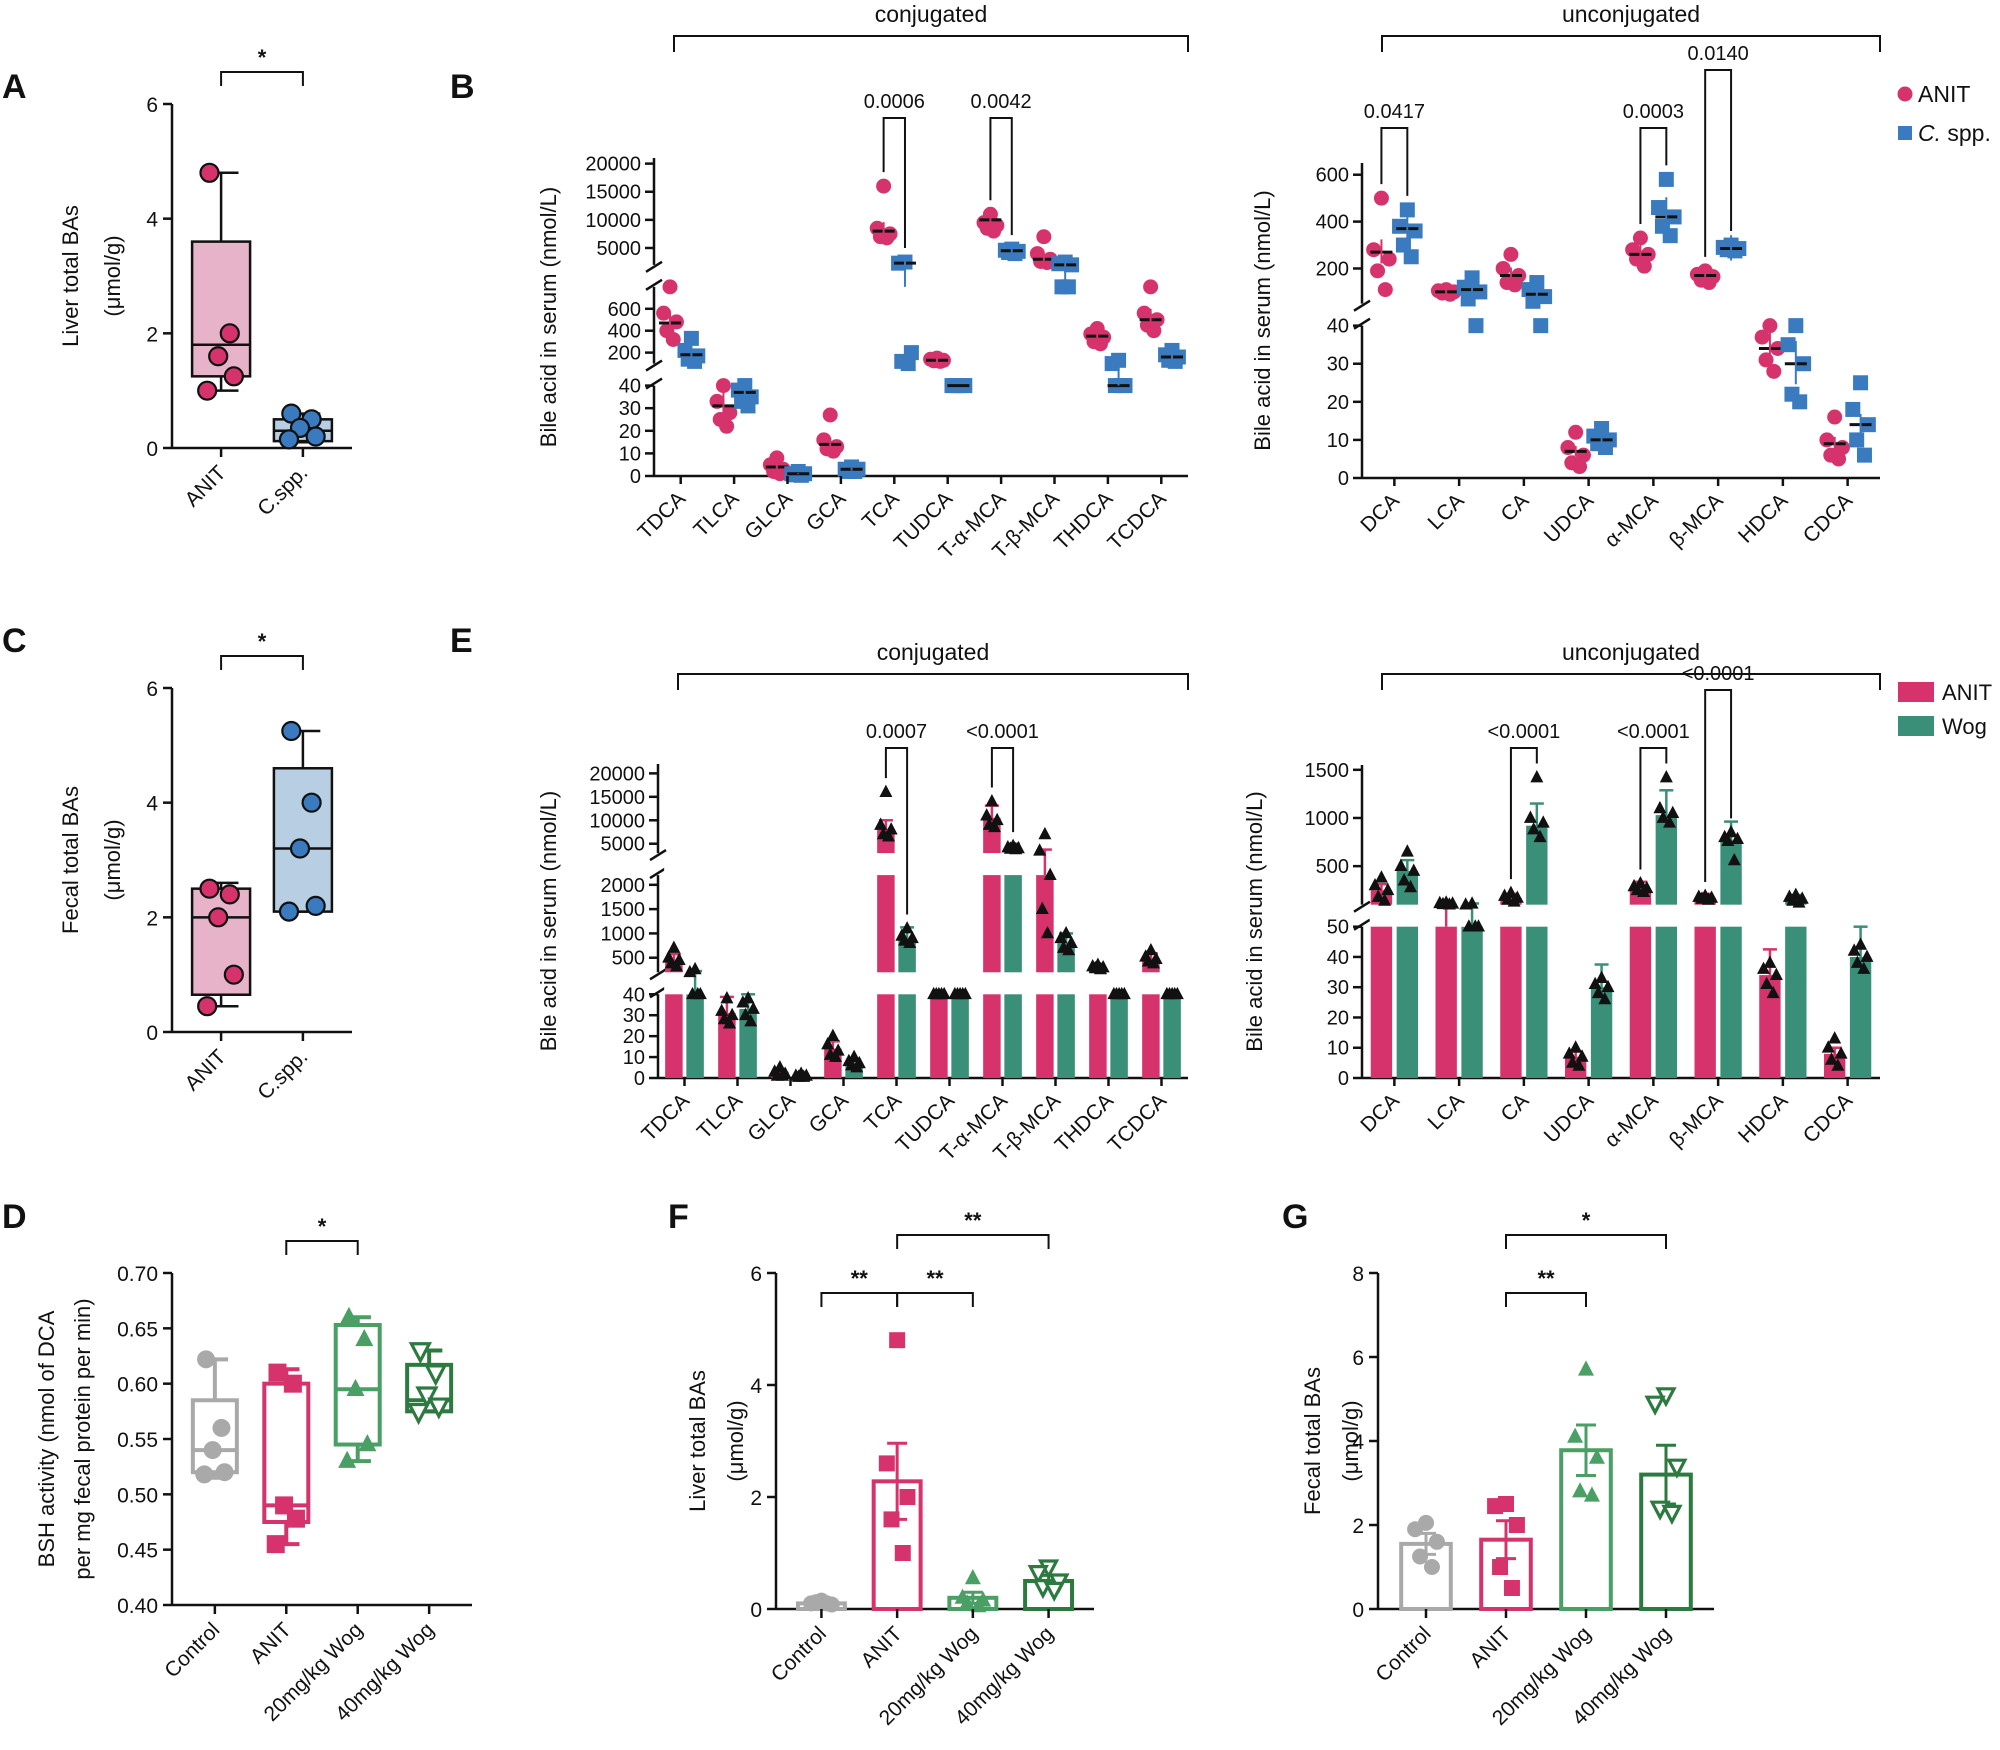 The height and width of the screenshot is (1750, 2000). What do you see at coordinates (1546, 1278) in the screenshot?
I see `significance-label: **` at bounding box center [1546, 1278].